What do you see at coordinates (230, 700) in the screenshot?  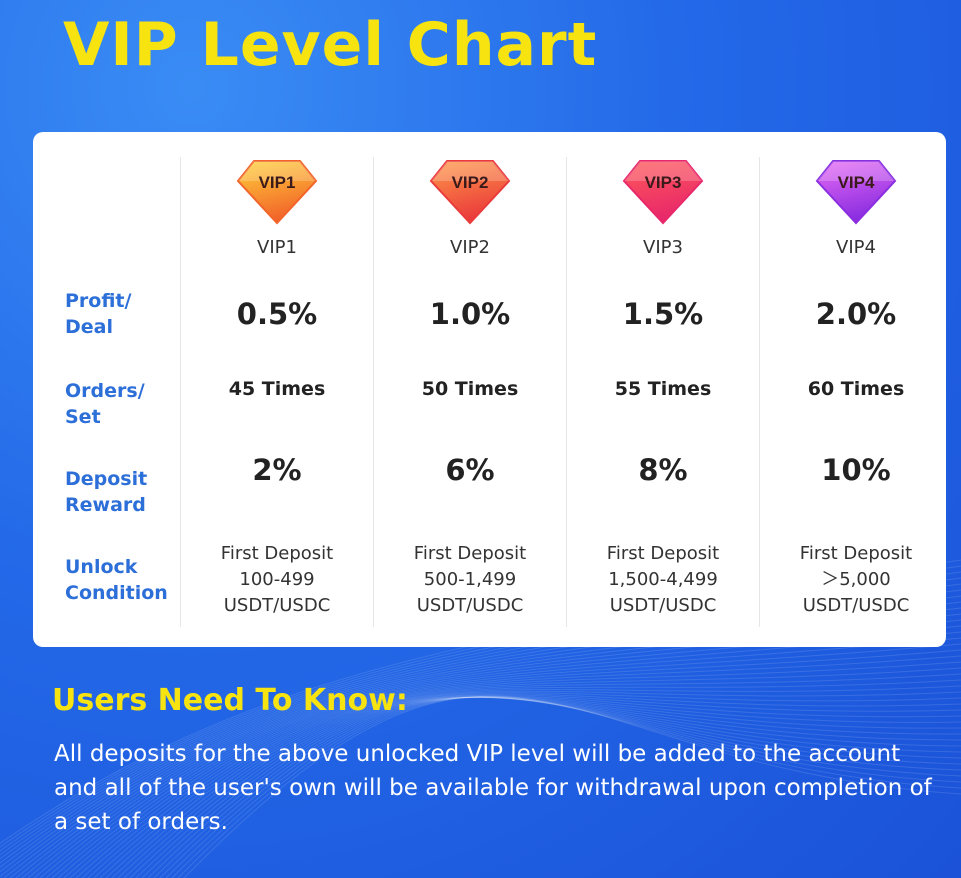 I see `notice-heading: Users Need To Know:` at bounding box center [230, 700].